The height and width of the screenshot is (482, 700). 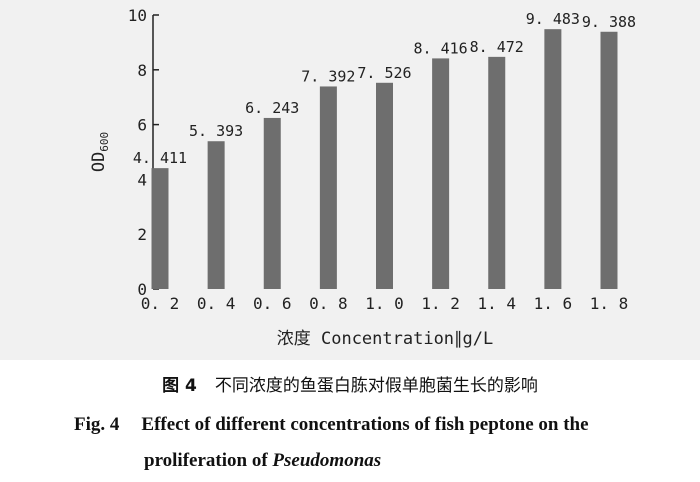 I want to click on y-tick-label: 2, so click(x=142, y=234).